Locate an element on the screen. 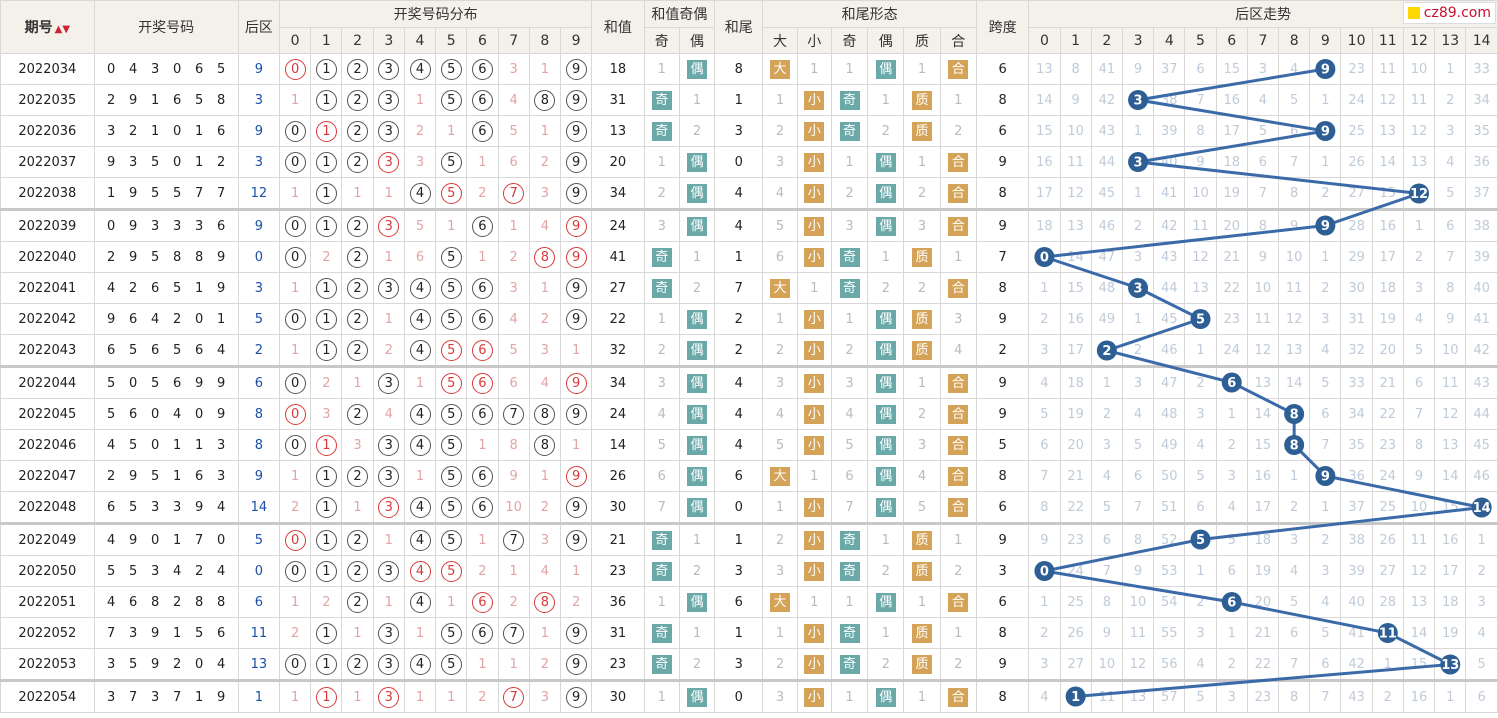 The height and width of the screenshot is (718, 1498). trend-cell: 15 is located at coordinates (1044, 131).